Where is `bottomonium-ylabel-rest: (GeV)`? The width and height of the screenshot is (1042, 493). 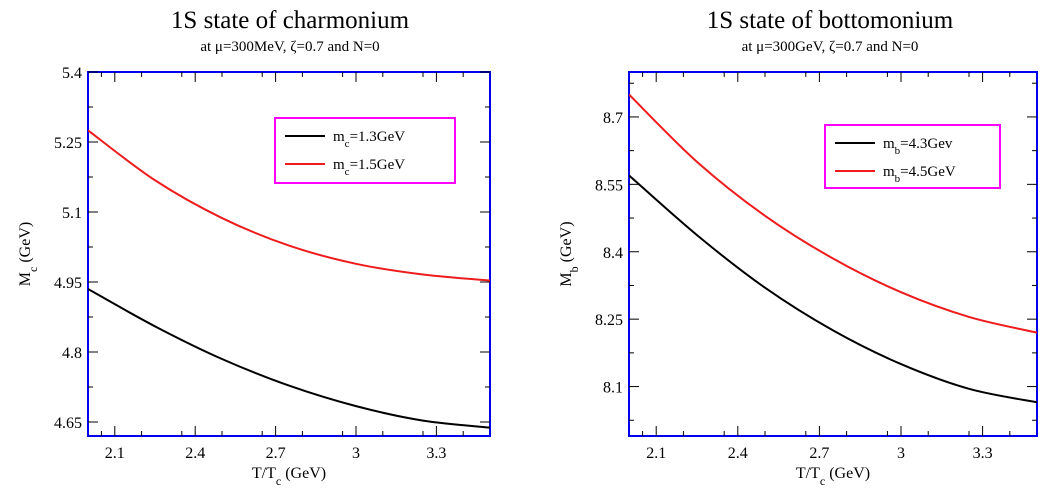
bottomonium-ylabel-rest: (GeV) is located at coordinates (566, 243).